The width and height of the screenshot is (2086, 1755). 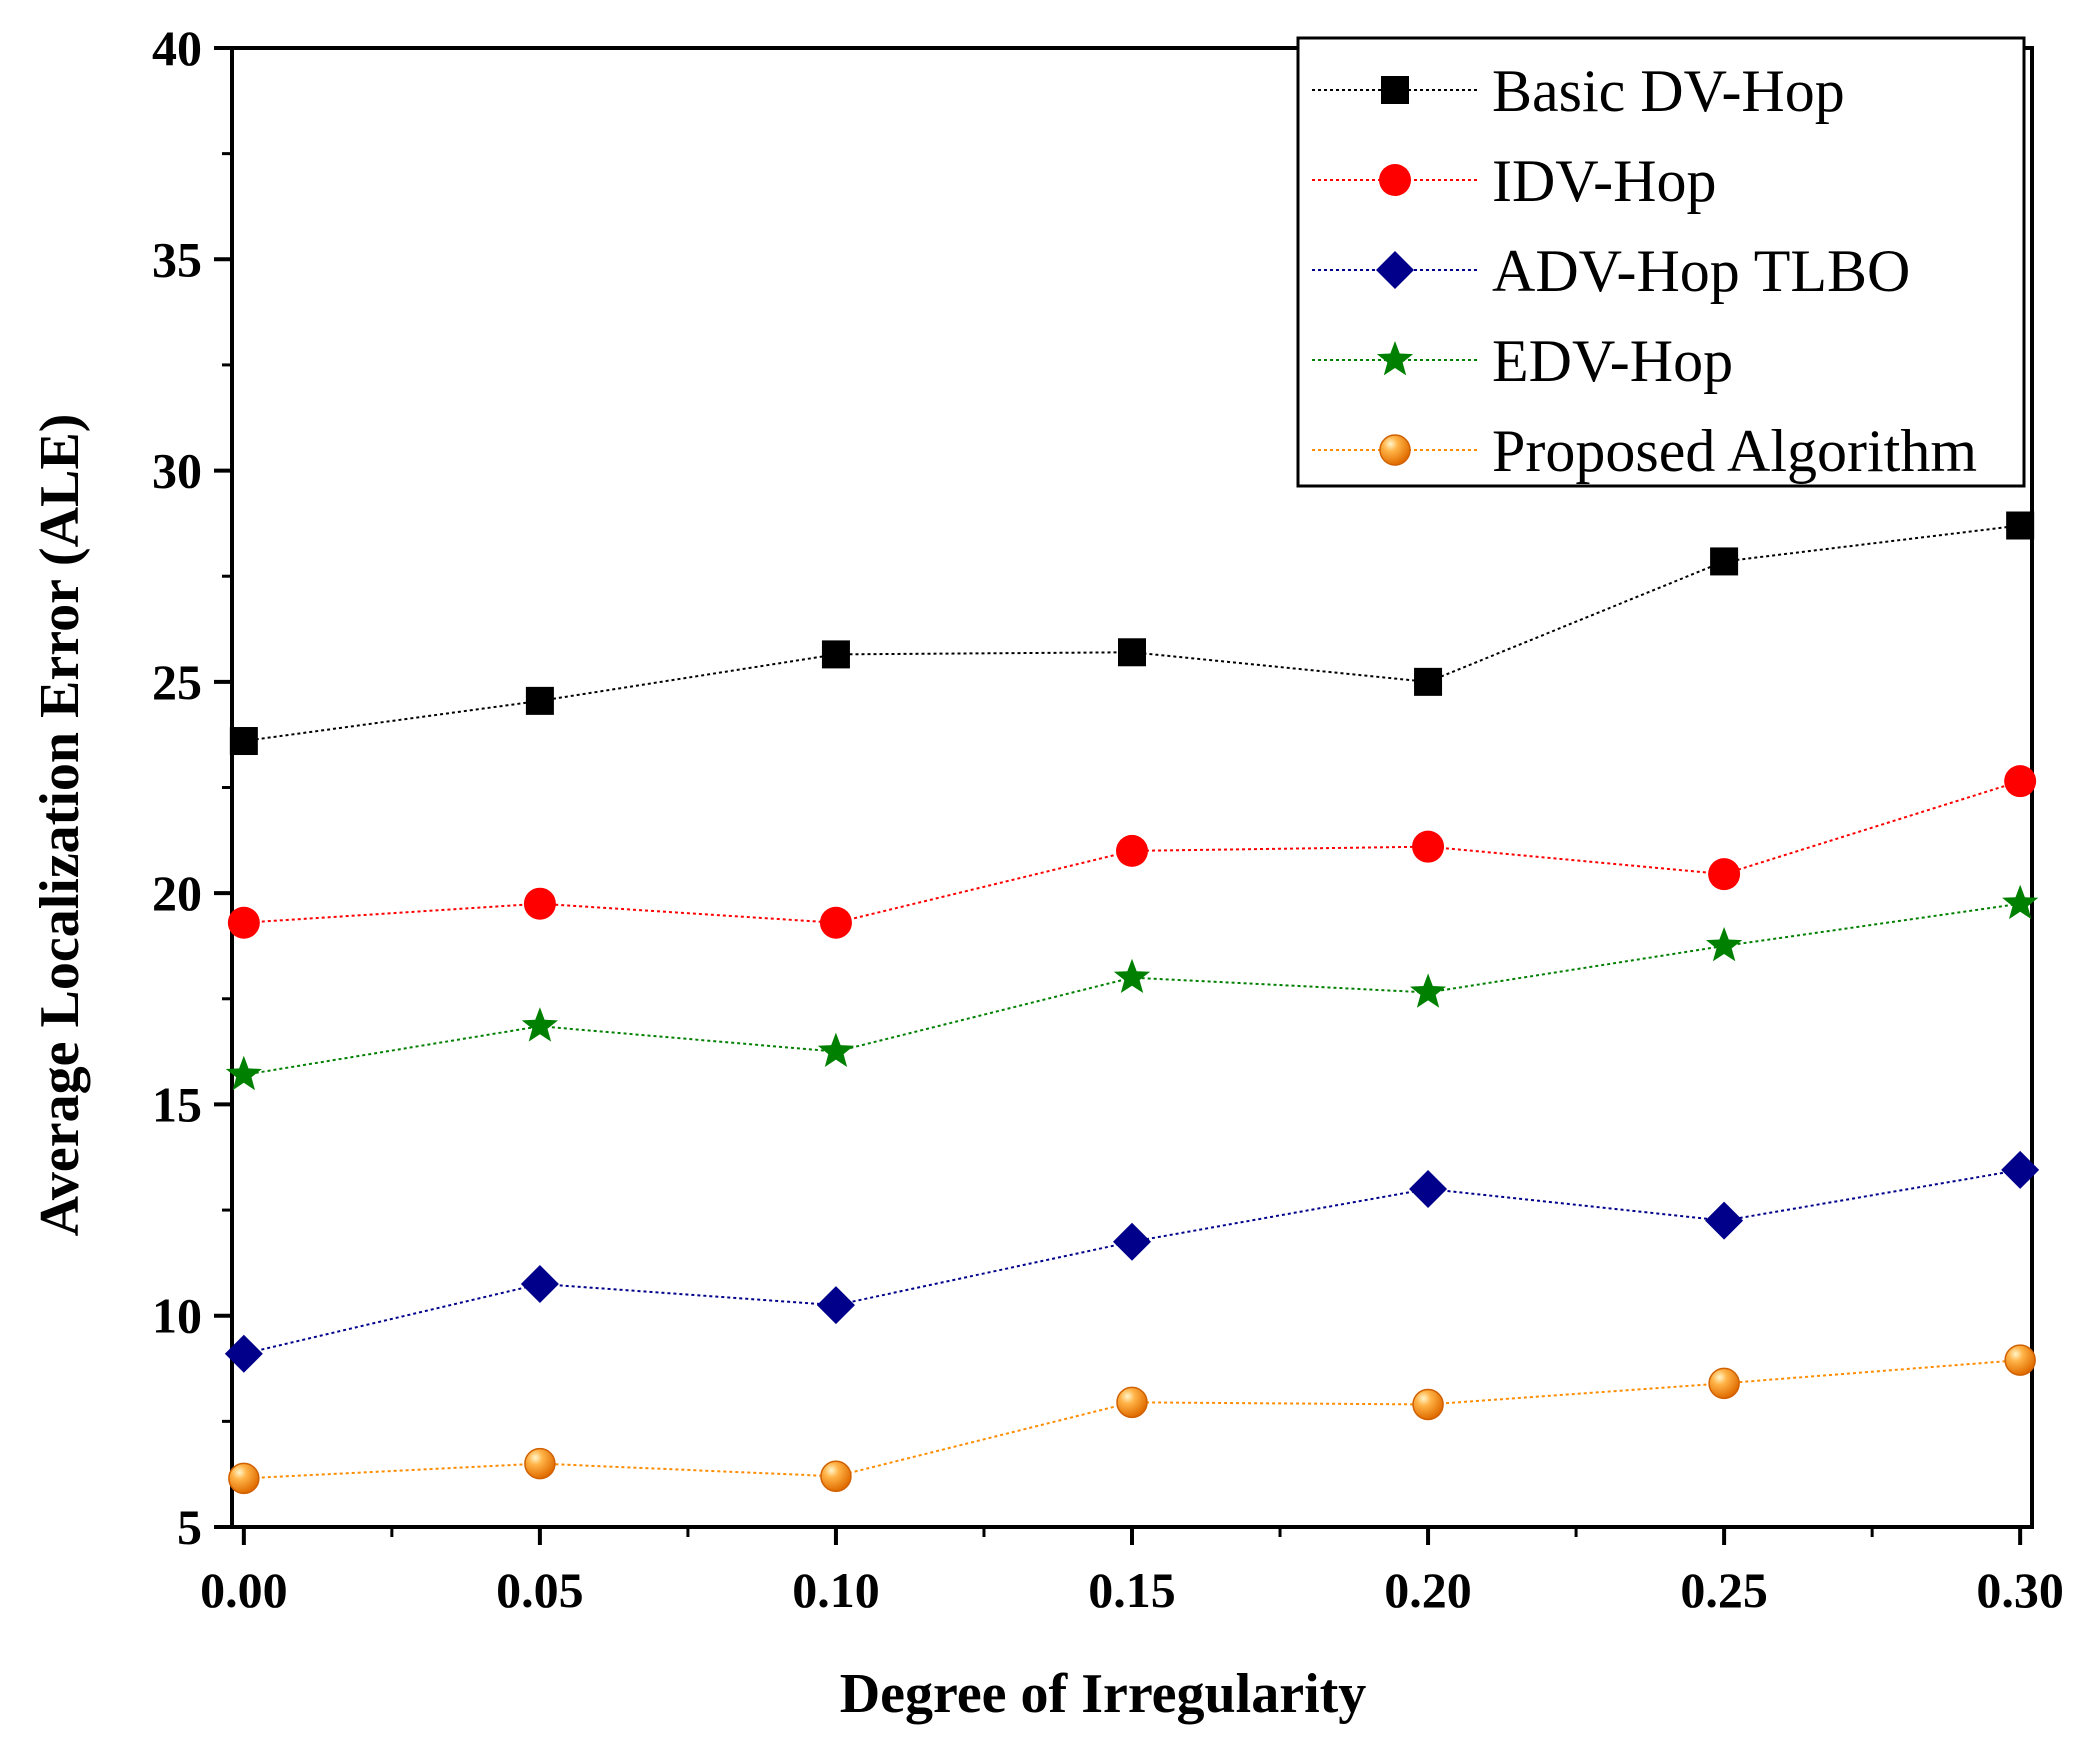 What do you see at coordinates (177, 1316) in the screenshot?
I see `y-tick-label: 10` at bounding box center [177, 1316].